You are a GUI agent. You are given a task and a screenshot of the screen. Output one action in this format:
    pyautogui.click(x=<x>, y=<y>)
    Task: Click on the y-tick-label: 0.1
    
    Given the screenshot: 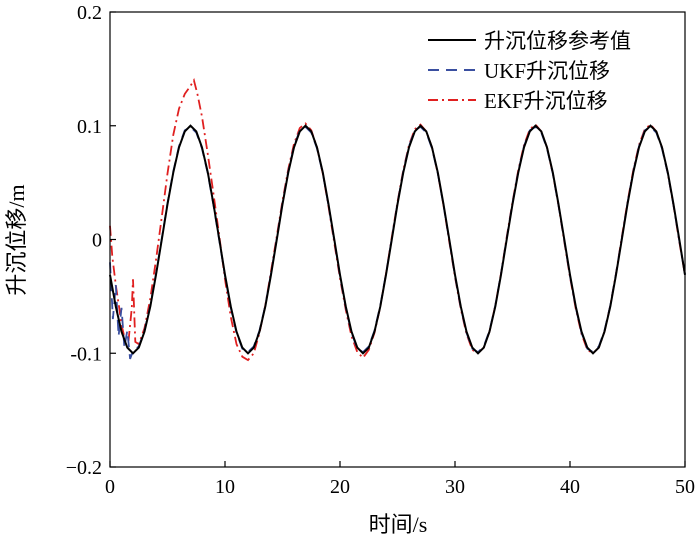 What is the action you would take?
    pyautogui.click(x=89, y=127)
    